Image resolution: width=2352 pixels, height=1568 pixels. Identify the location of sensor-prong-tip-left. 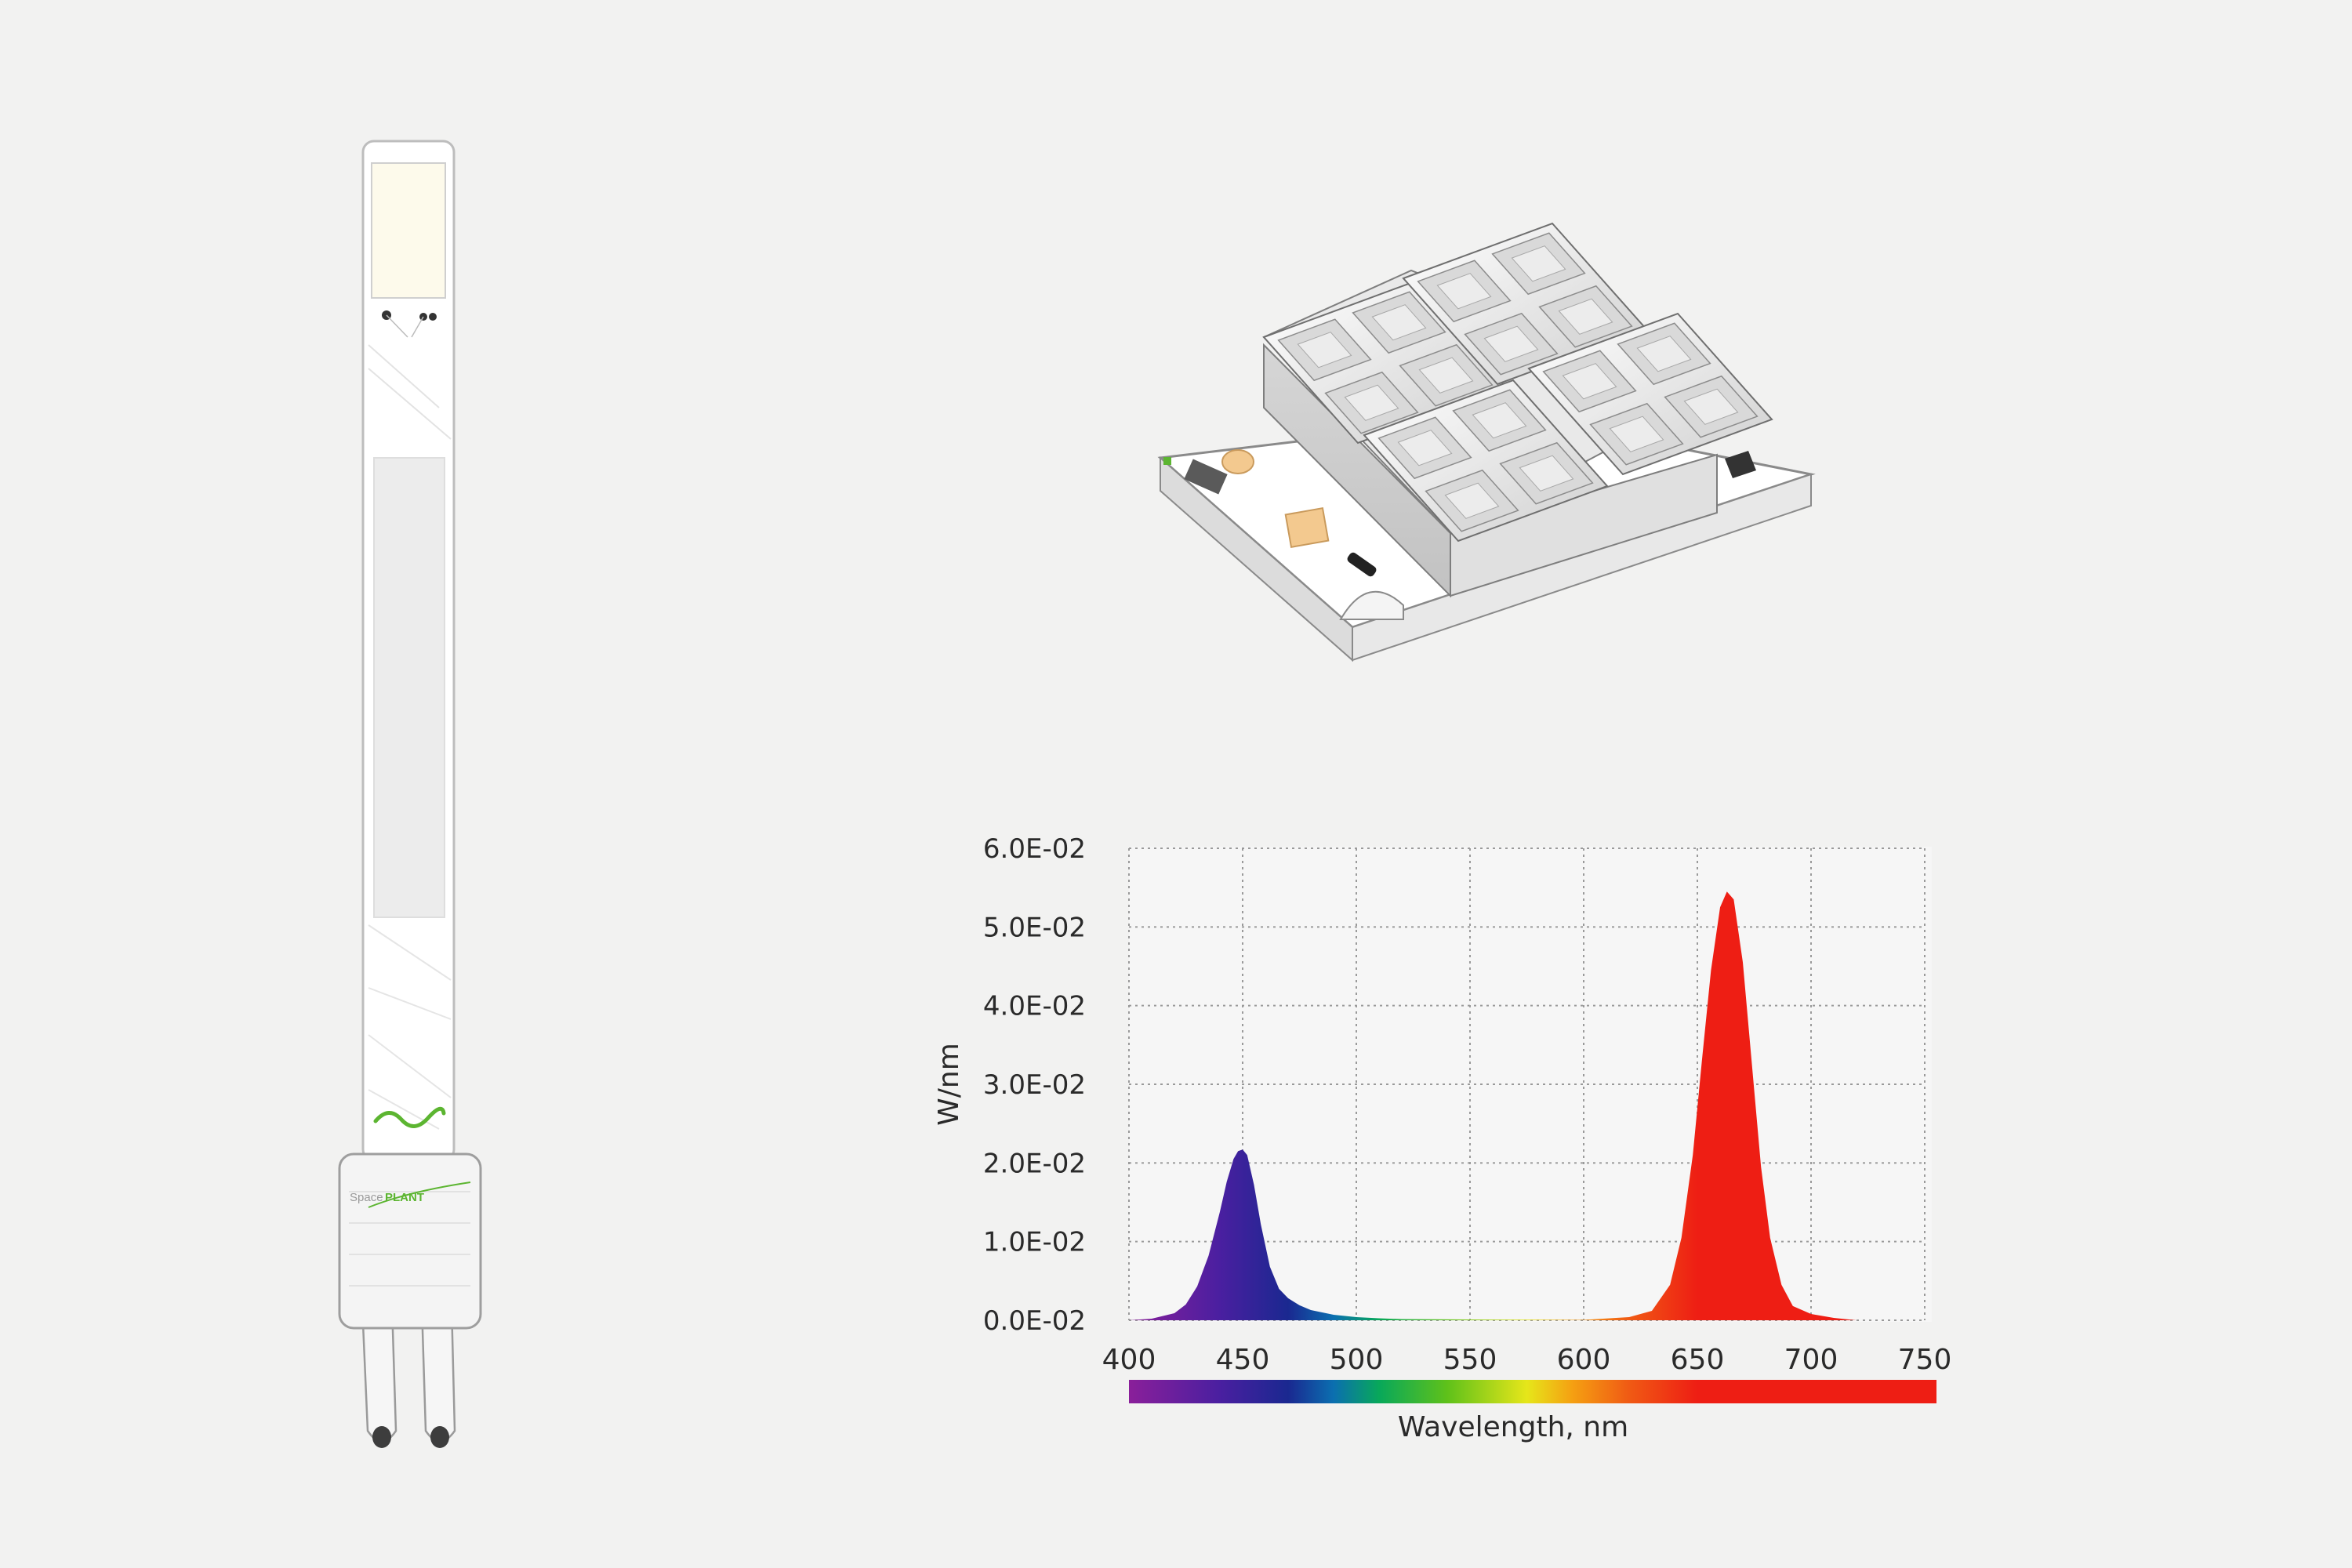
(381, 1437).